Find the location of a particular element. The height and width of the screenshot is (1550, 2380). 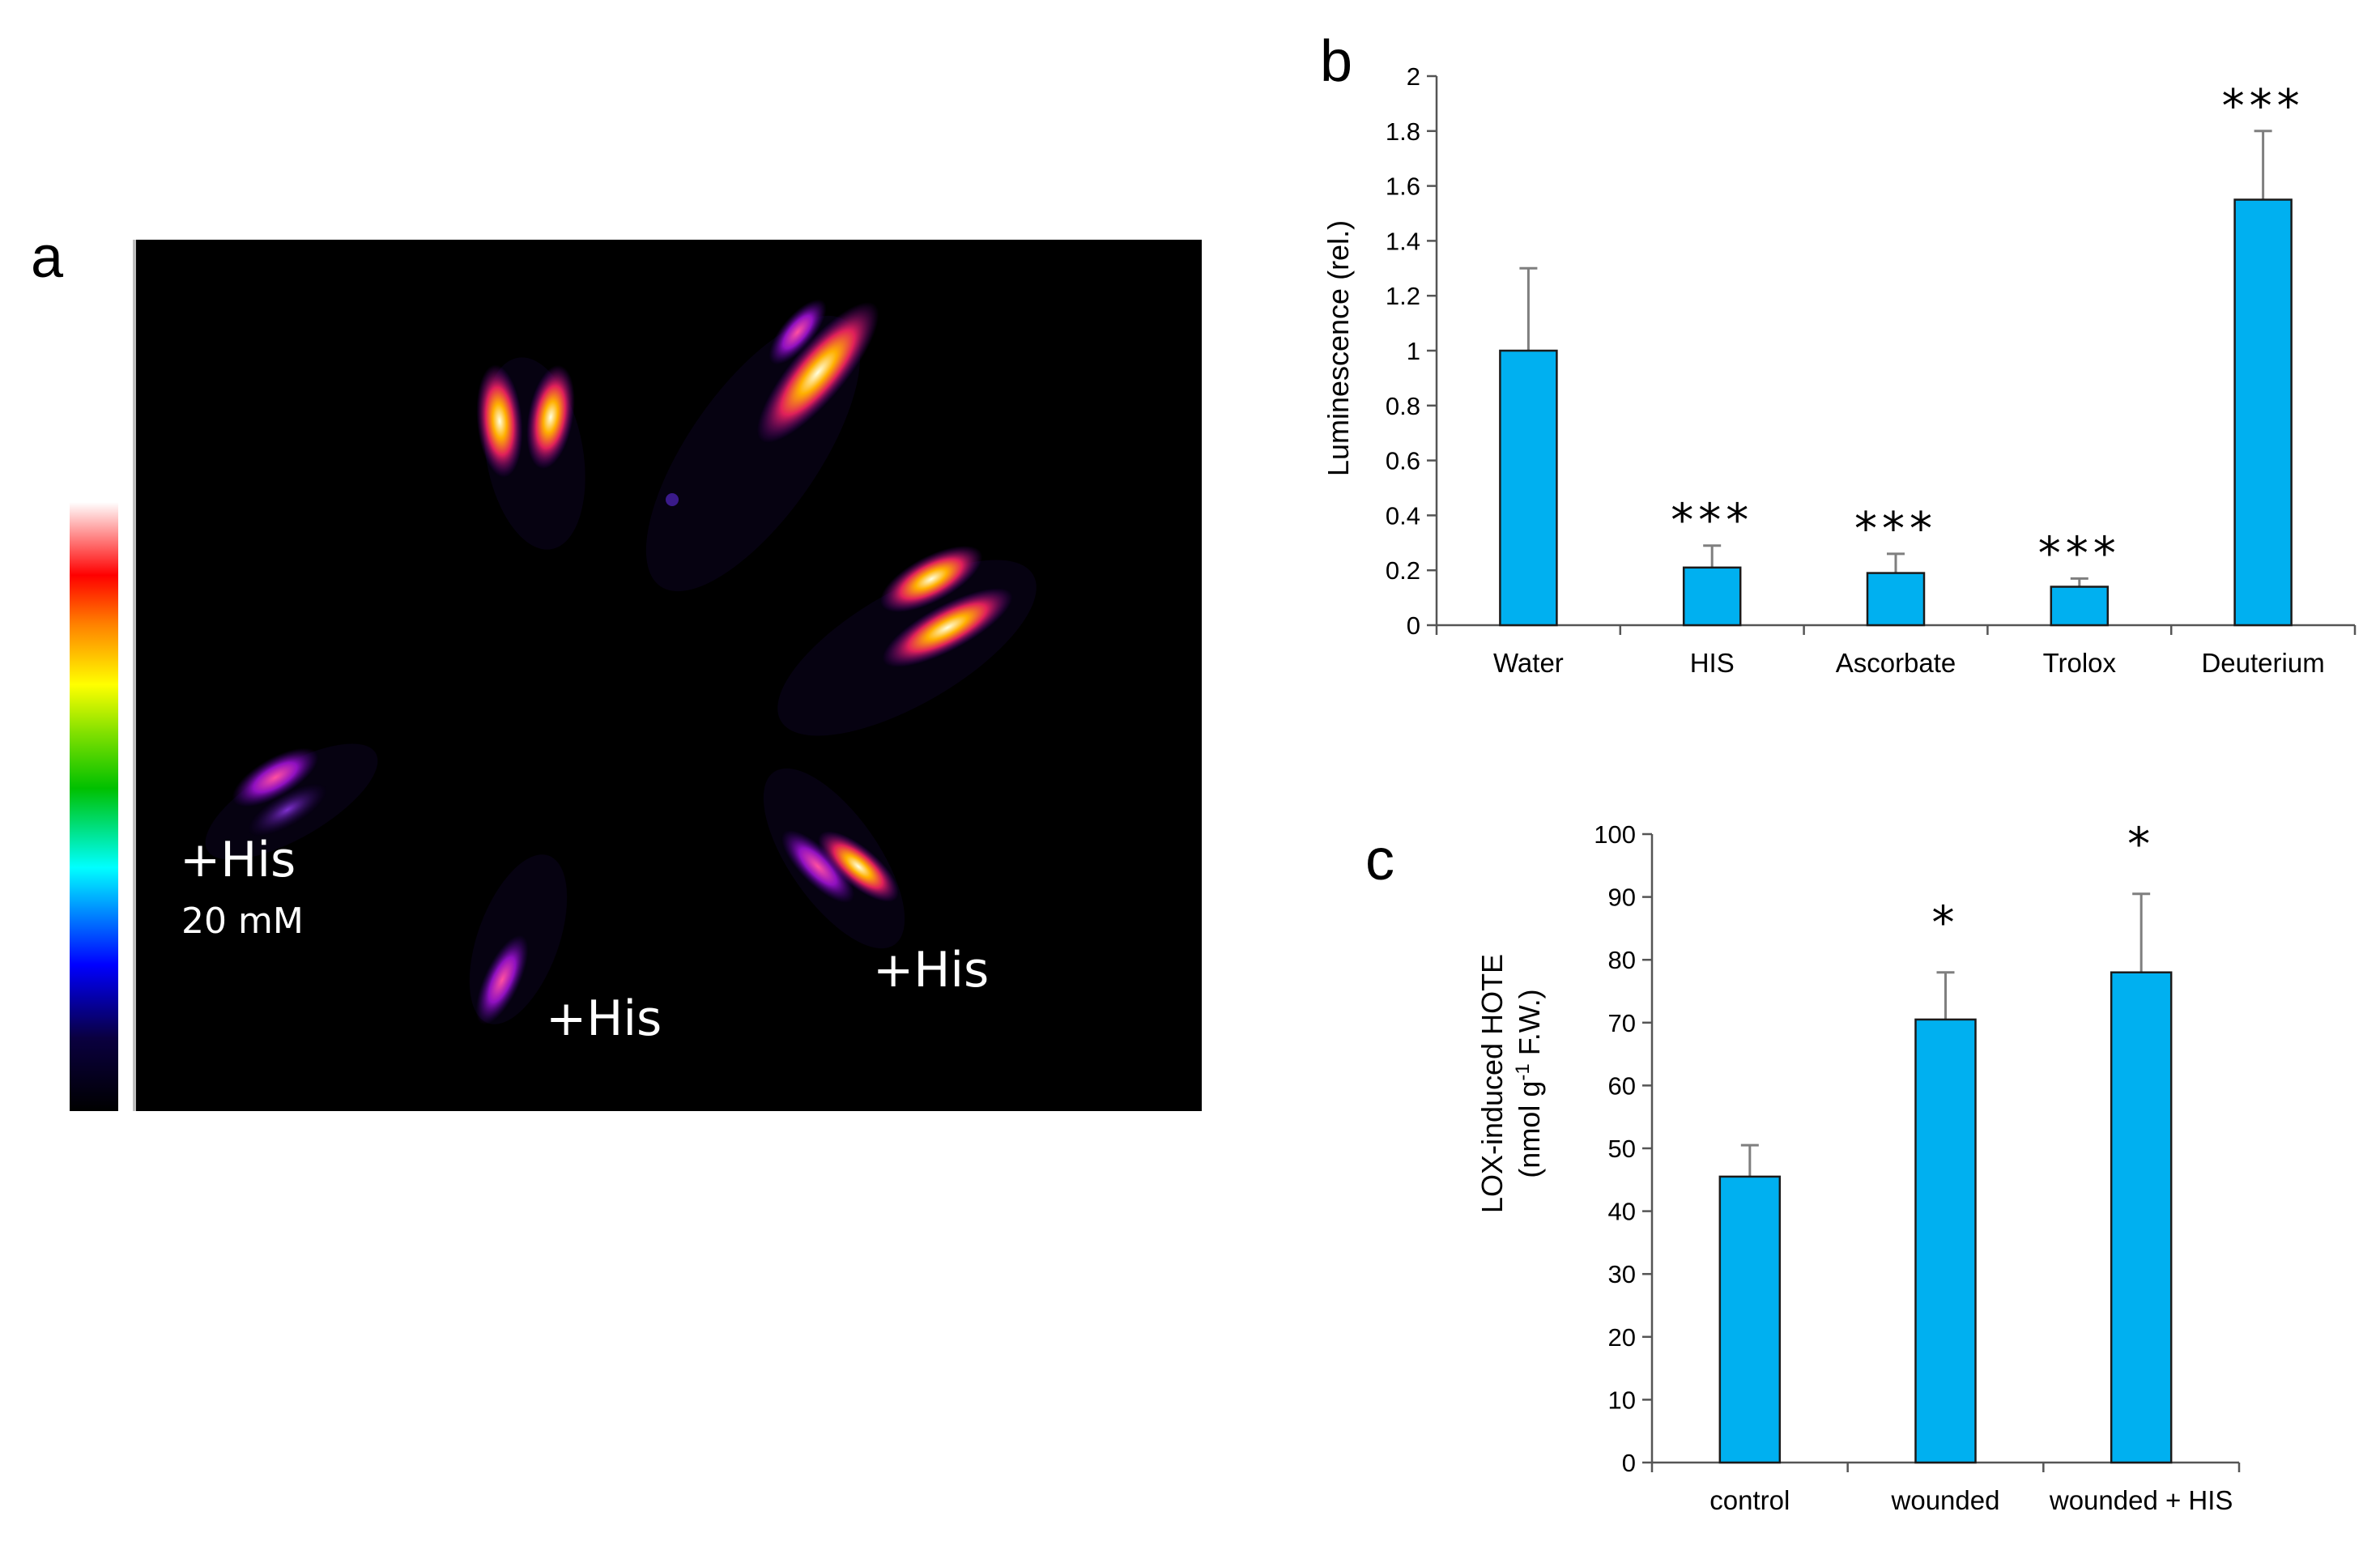

y-tick-label: 1.8 is located at coordinates (1403, 131).